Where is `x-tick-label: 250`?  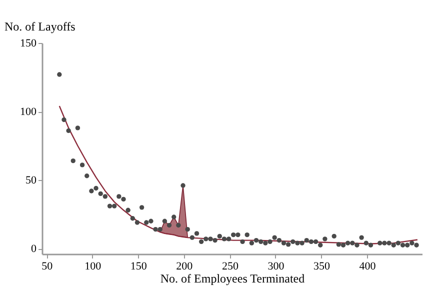
x-tick-label: 250 is located at coordinates (230, 266).